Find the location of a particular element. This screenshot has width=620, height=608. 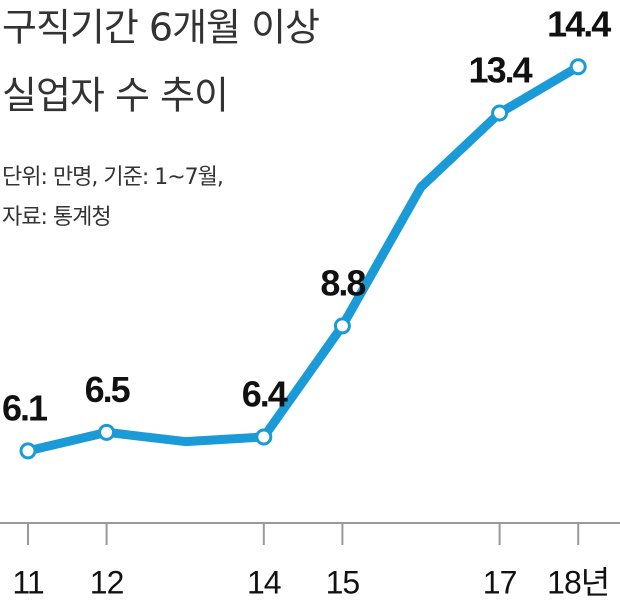

chart-title: 구직기간 6개월 이상 is located at coordinates (160, 28).